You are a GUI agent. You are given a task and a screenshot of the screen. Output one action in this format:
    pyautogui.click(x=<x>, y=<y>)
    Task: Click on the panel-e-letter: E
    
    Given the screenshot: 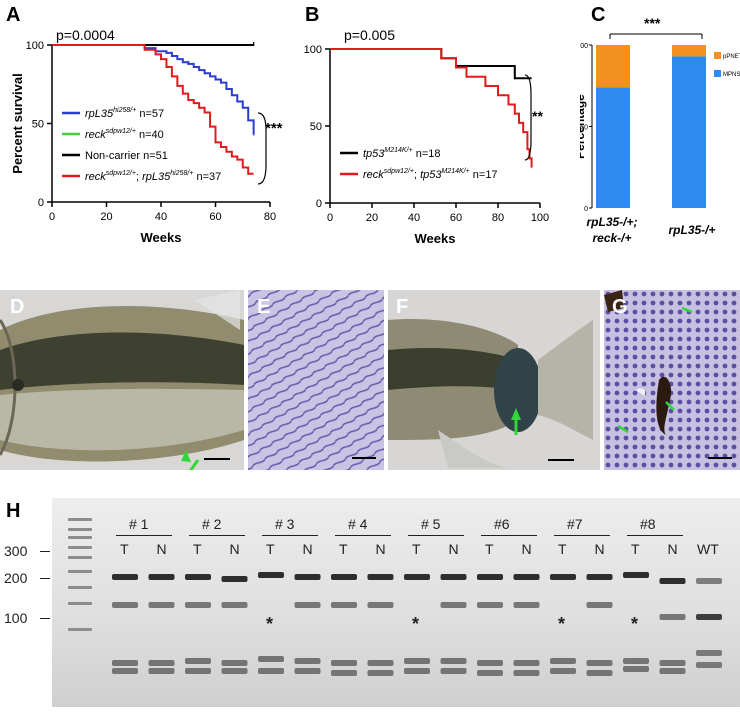 What is the action you would take?
    pyautogui.click(x=264, y=307)
    